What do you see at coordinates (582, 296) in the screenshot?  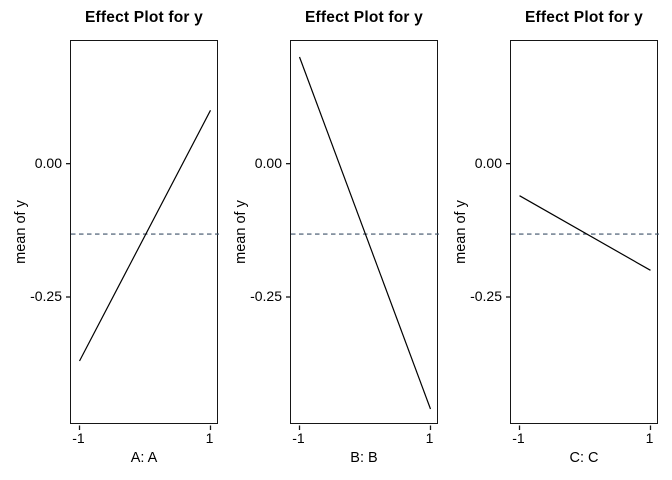 I see `plot-canvas` at bounding box center [582, 296].